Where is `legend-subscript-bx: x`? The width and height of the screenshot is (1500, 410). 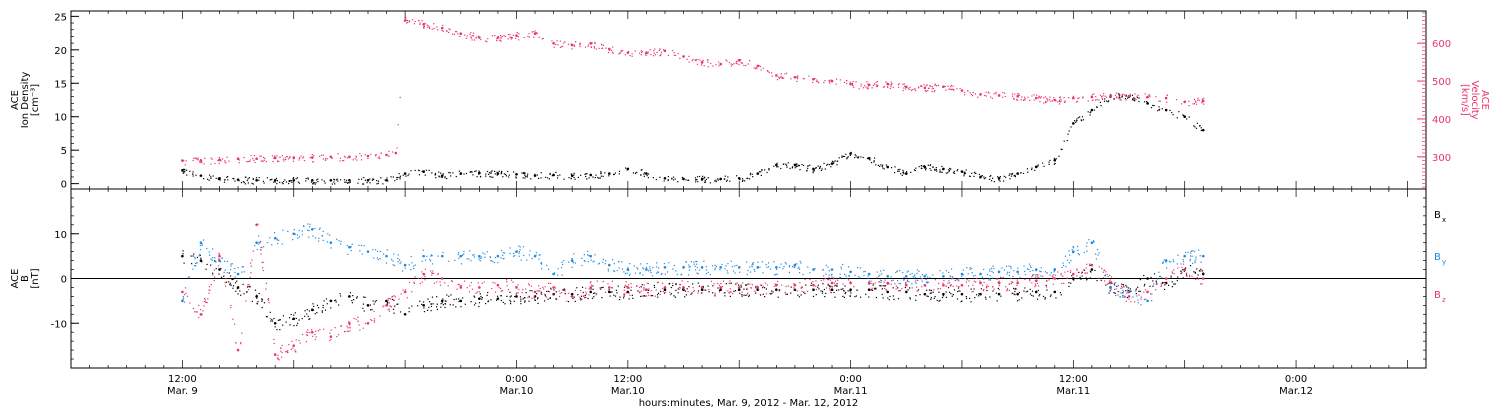
legend-subscript-bx: x is located at coordinates (1444, 220).